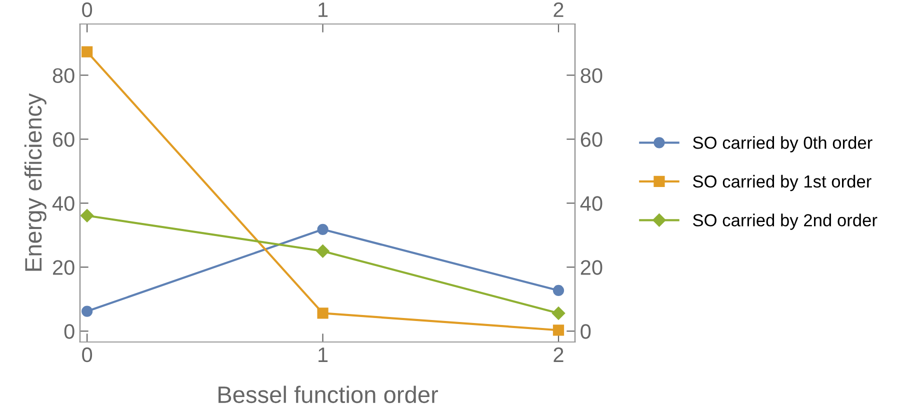 The width and height of the screenshot is (901, 410). What do you see at coordinates (559, 354) in the screenshot?
I see `x-tick-label: 2` at bounding box center [559, 354].